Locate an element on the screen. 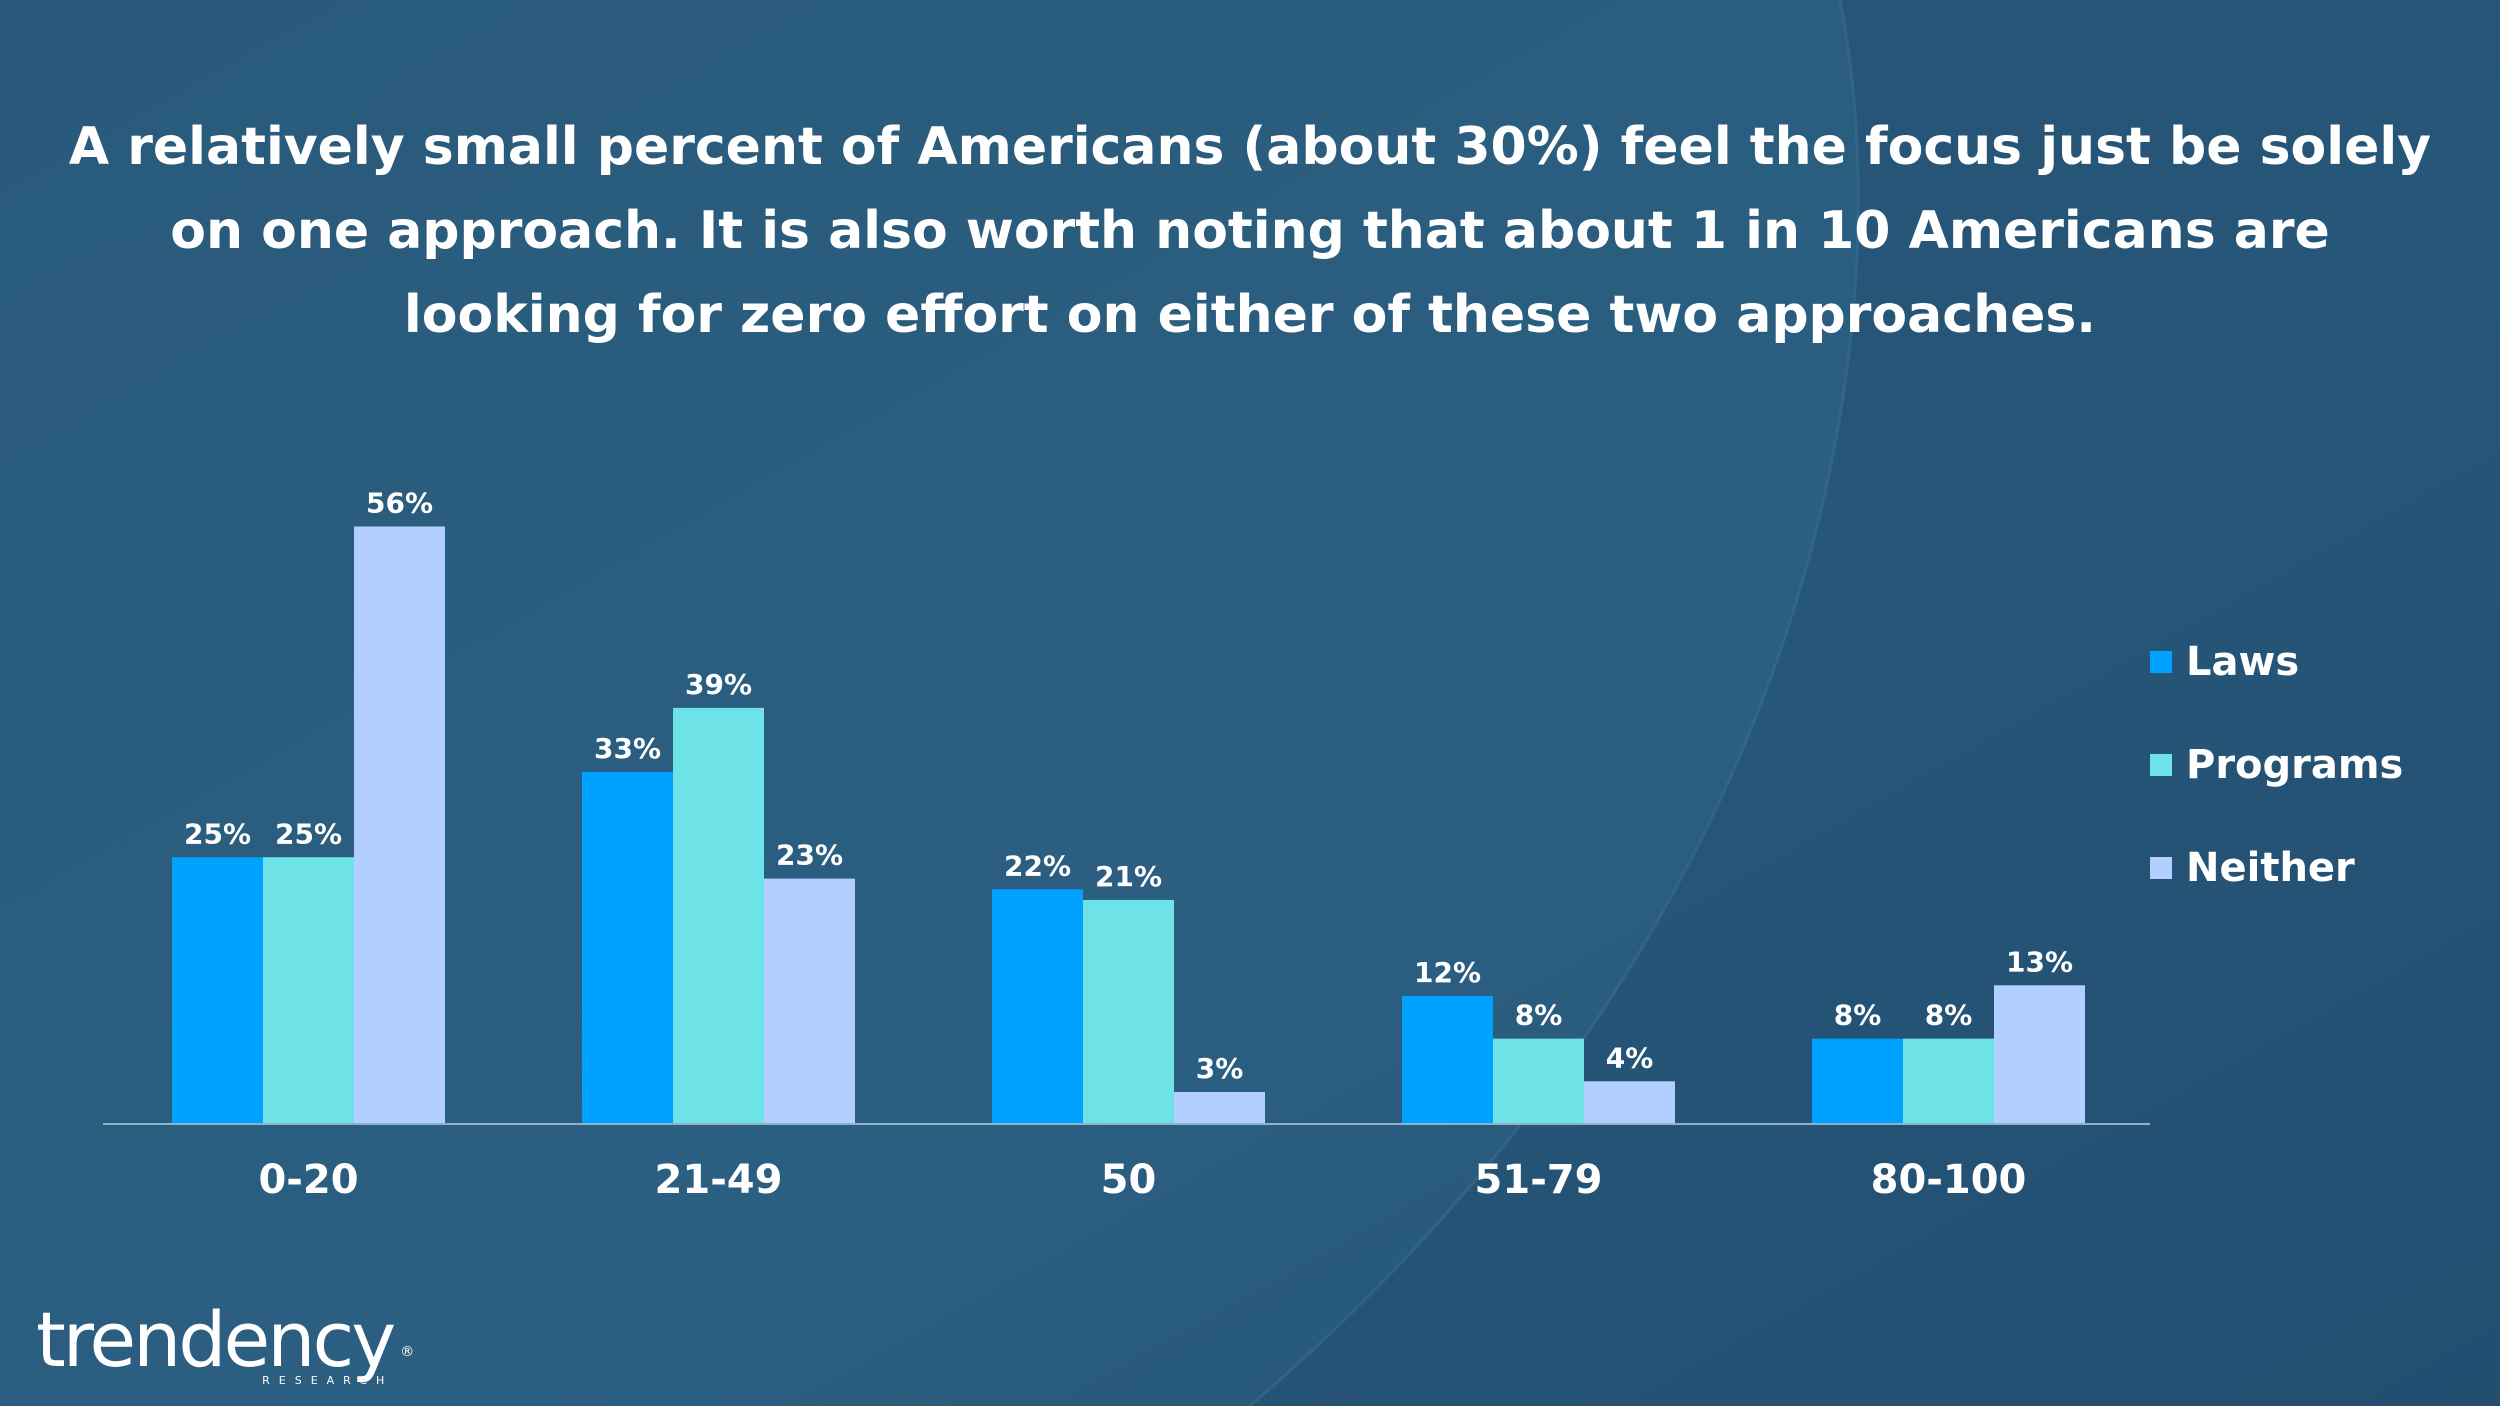 The height and width of the screenshot is (1406, 2500). legend-swatch-neither is located at coordinates (2161, 867).